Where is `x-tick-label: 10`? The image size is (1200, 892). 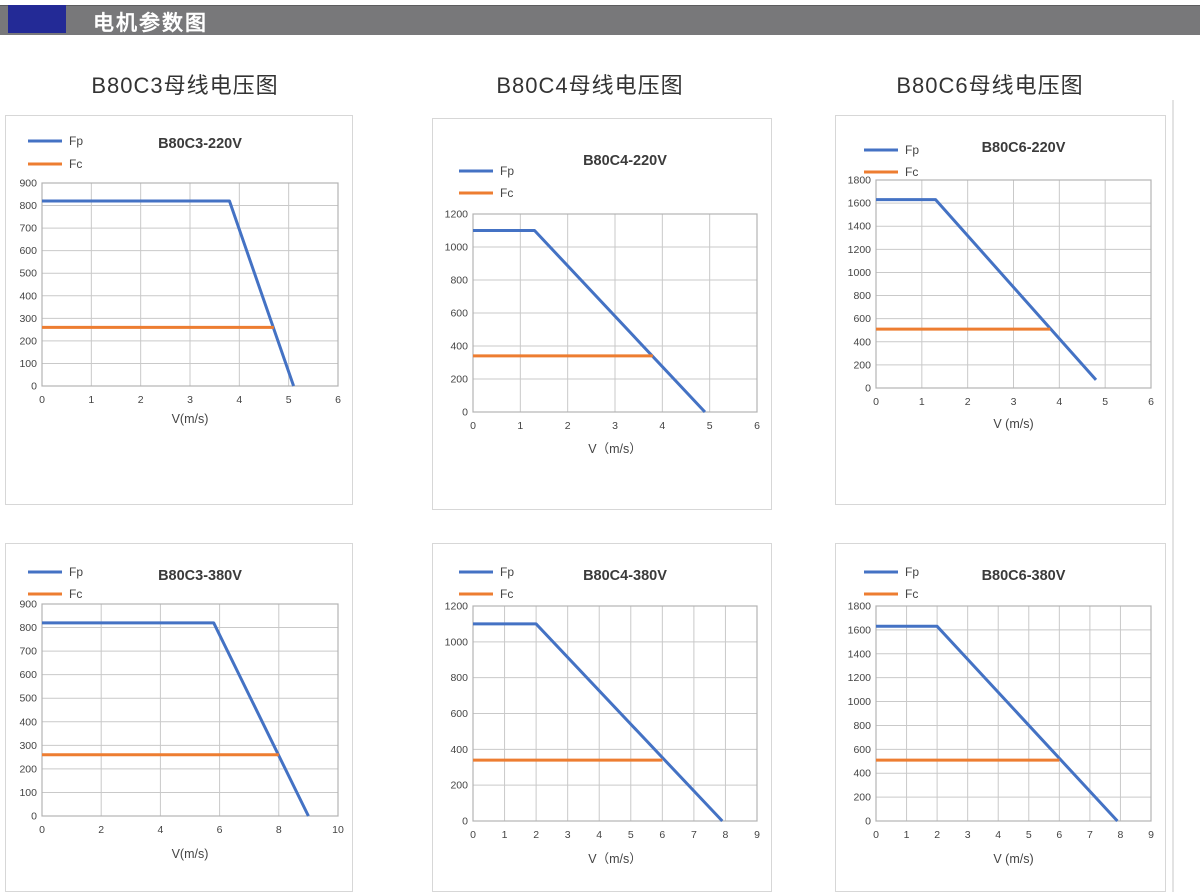
x-tick-label: 10 is located at coordinates (338, 830).